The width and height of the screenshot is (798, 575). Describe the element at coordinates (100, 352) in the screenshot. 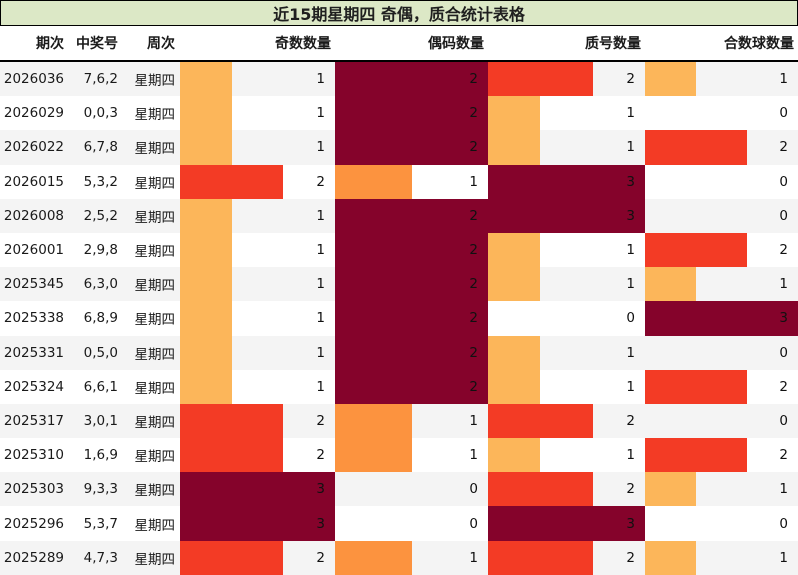

I see `winning-number-cell: 0,5,0` at that location.